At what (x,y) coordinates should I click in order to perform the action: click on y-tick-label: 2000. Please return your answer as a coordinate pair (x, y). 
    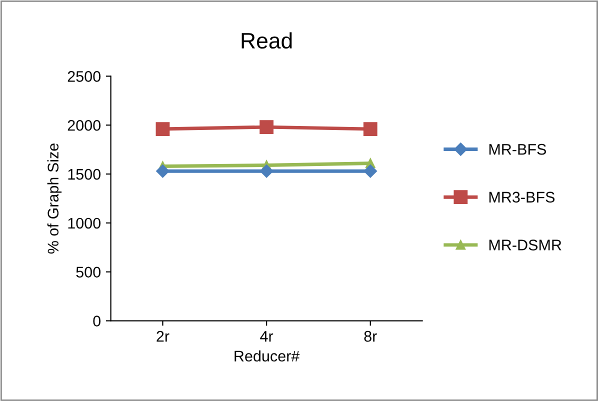
    Looking at the image, I should click on (84, 125).